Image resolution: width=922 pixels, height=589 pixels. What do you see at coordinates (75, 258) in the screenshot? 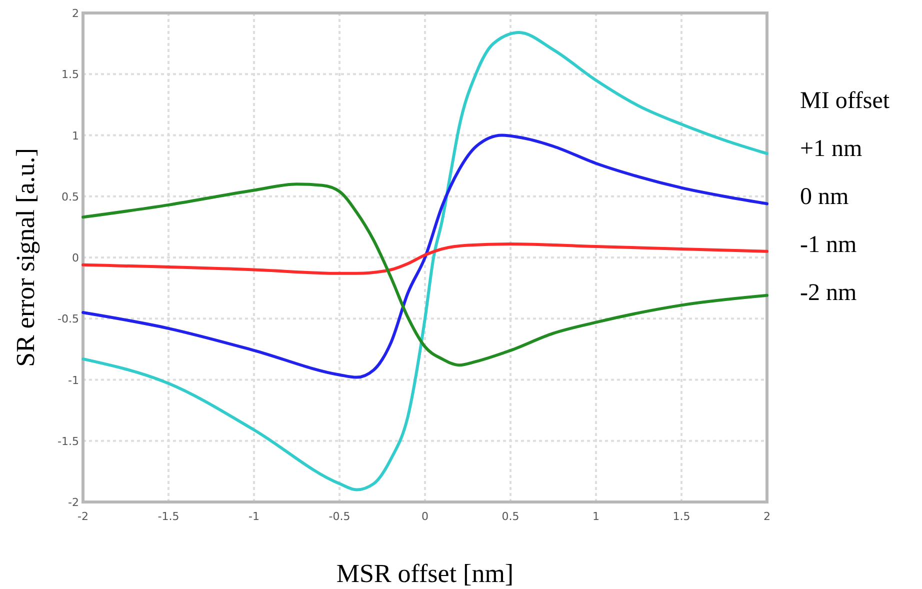
I see `y-tick-label: 0` at bounding box center [75, 258].